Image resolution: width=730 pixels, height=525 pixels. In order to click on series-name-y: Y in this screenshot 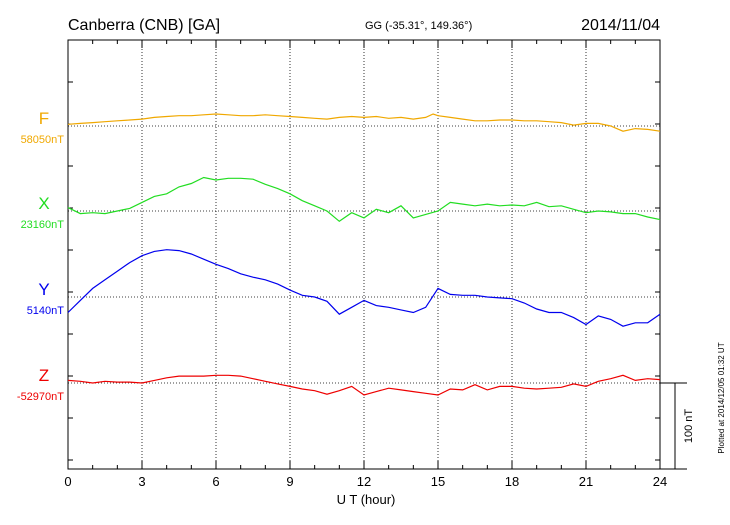, I will do `click(43, 289)`.